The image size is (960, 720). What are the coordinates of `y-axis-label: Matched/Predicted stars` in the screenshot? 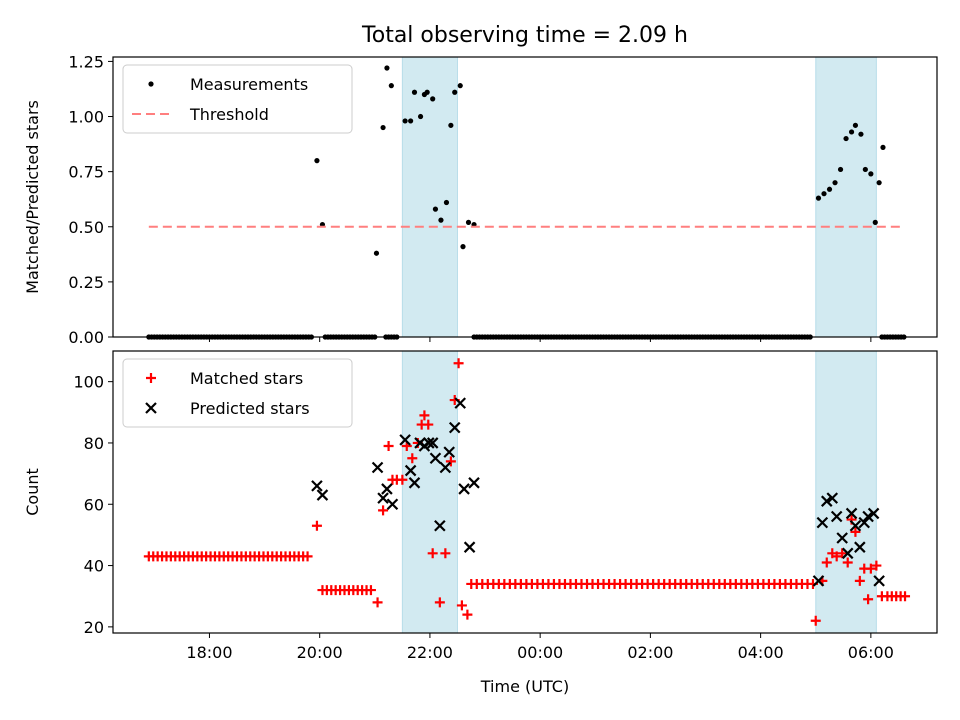 It's located at (32, 197).